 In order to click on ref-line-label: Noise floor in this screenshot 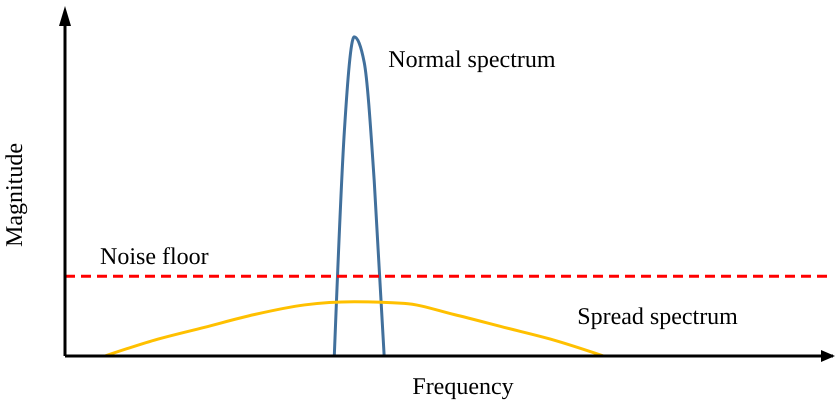, I will do `click(154, 257)`.